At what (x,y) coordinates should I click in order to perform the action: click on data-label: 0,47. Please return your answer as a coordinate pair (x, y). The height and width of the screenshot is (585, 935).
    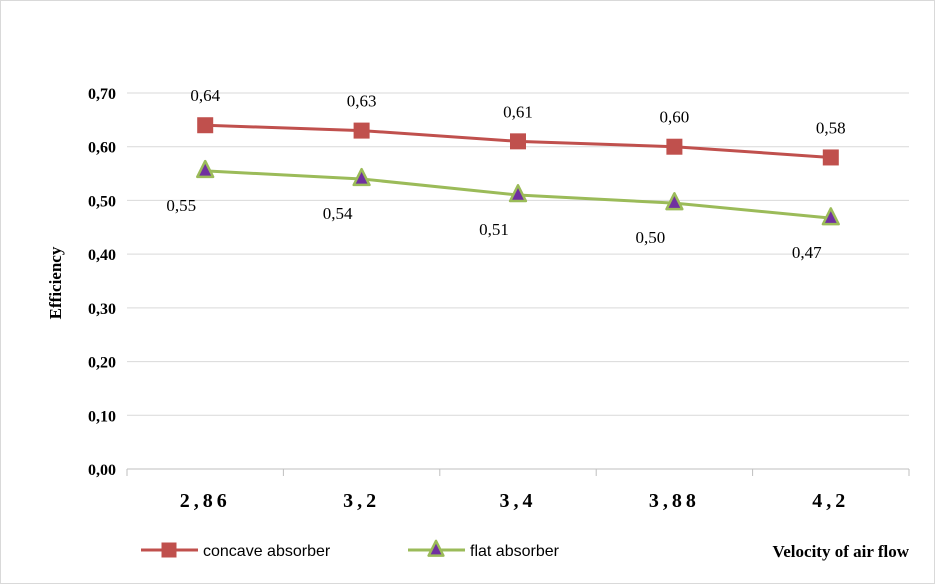
    Looking at the image, I should click on (807, 252).